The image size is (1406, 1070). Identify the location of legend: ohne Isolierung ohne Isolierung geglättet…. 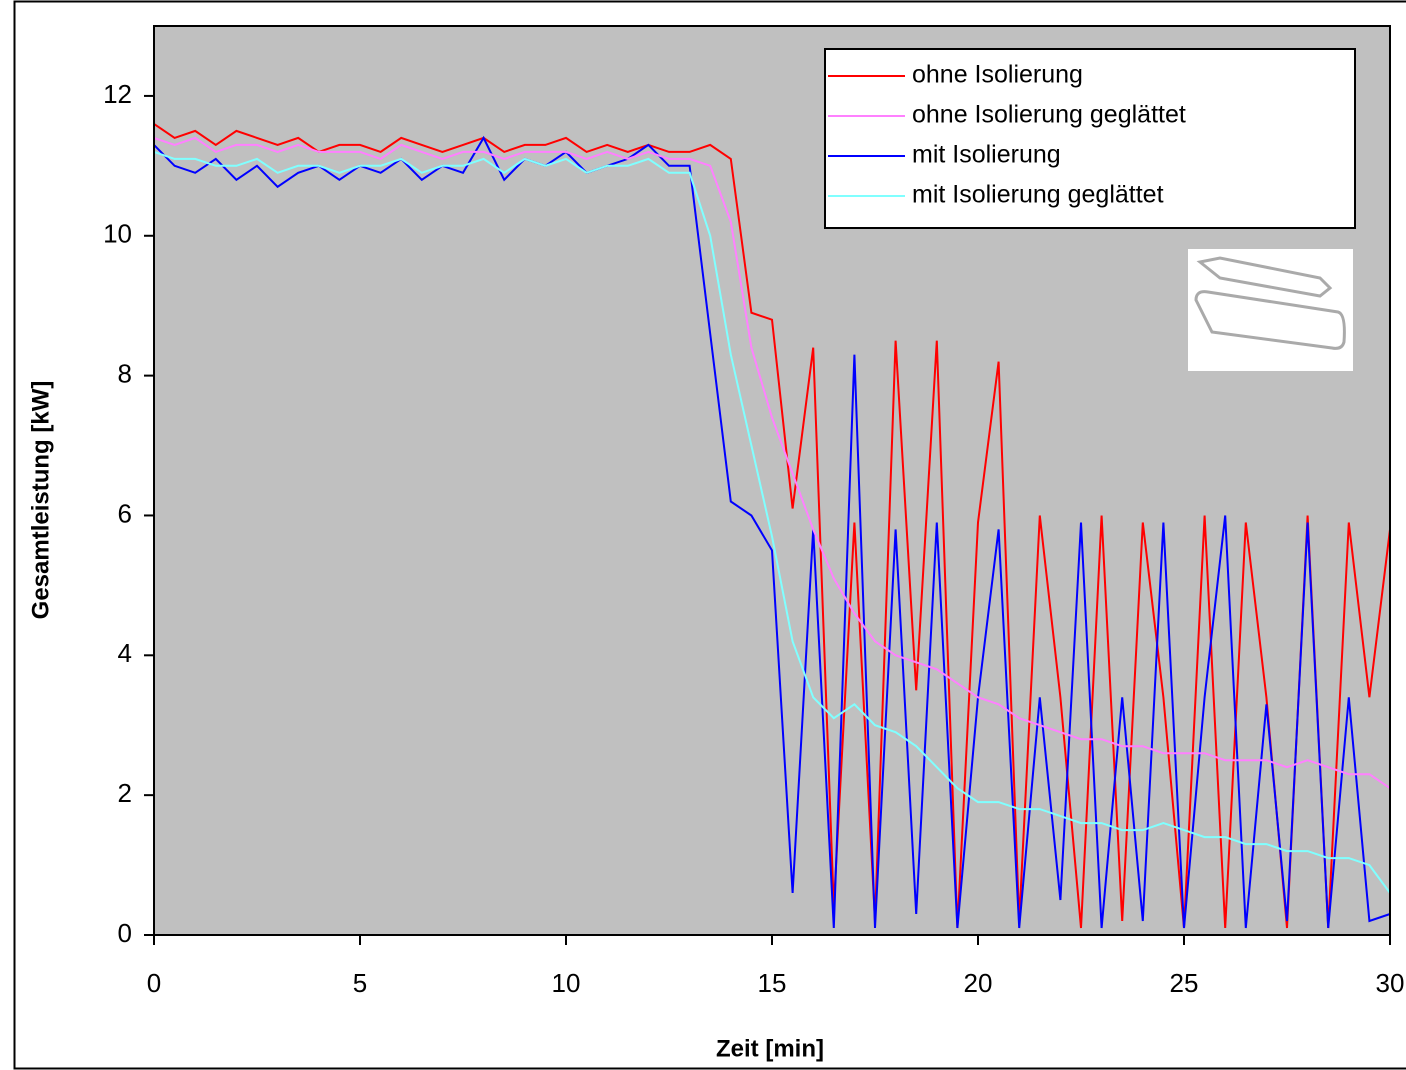
(1090, 138).